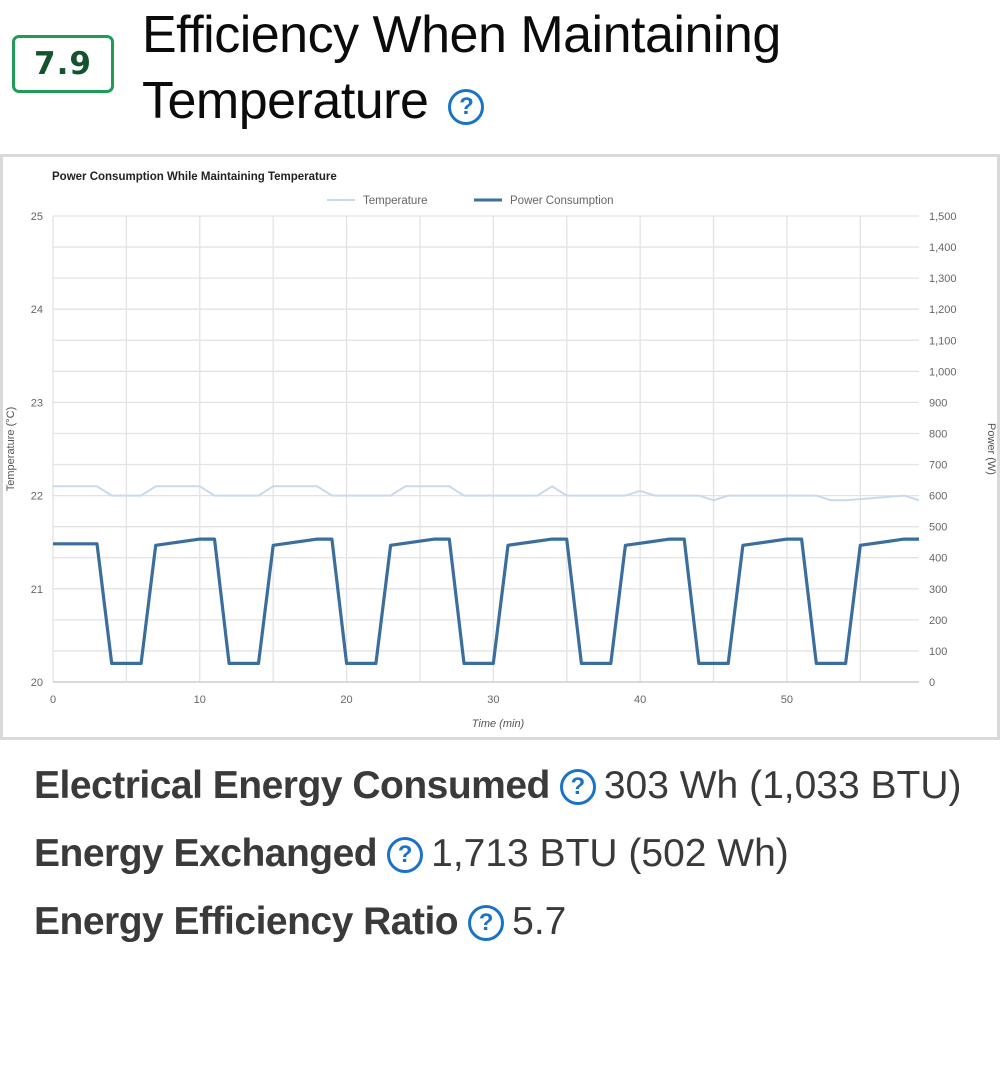  What do you see at coordinates (37, 497) in the screenshot?
I see `y-tick-label: 22` at bounding box center [37, 497].